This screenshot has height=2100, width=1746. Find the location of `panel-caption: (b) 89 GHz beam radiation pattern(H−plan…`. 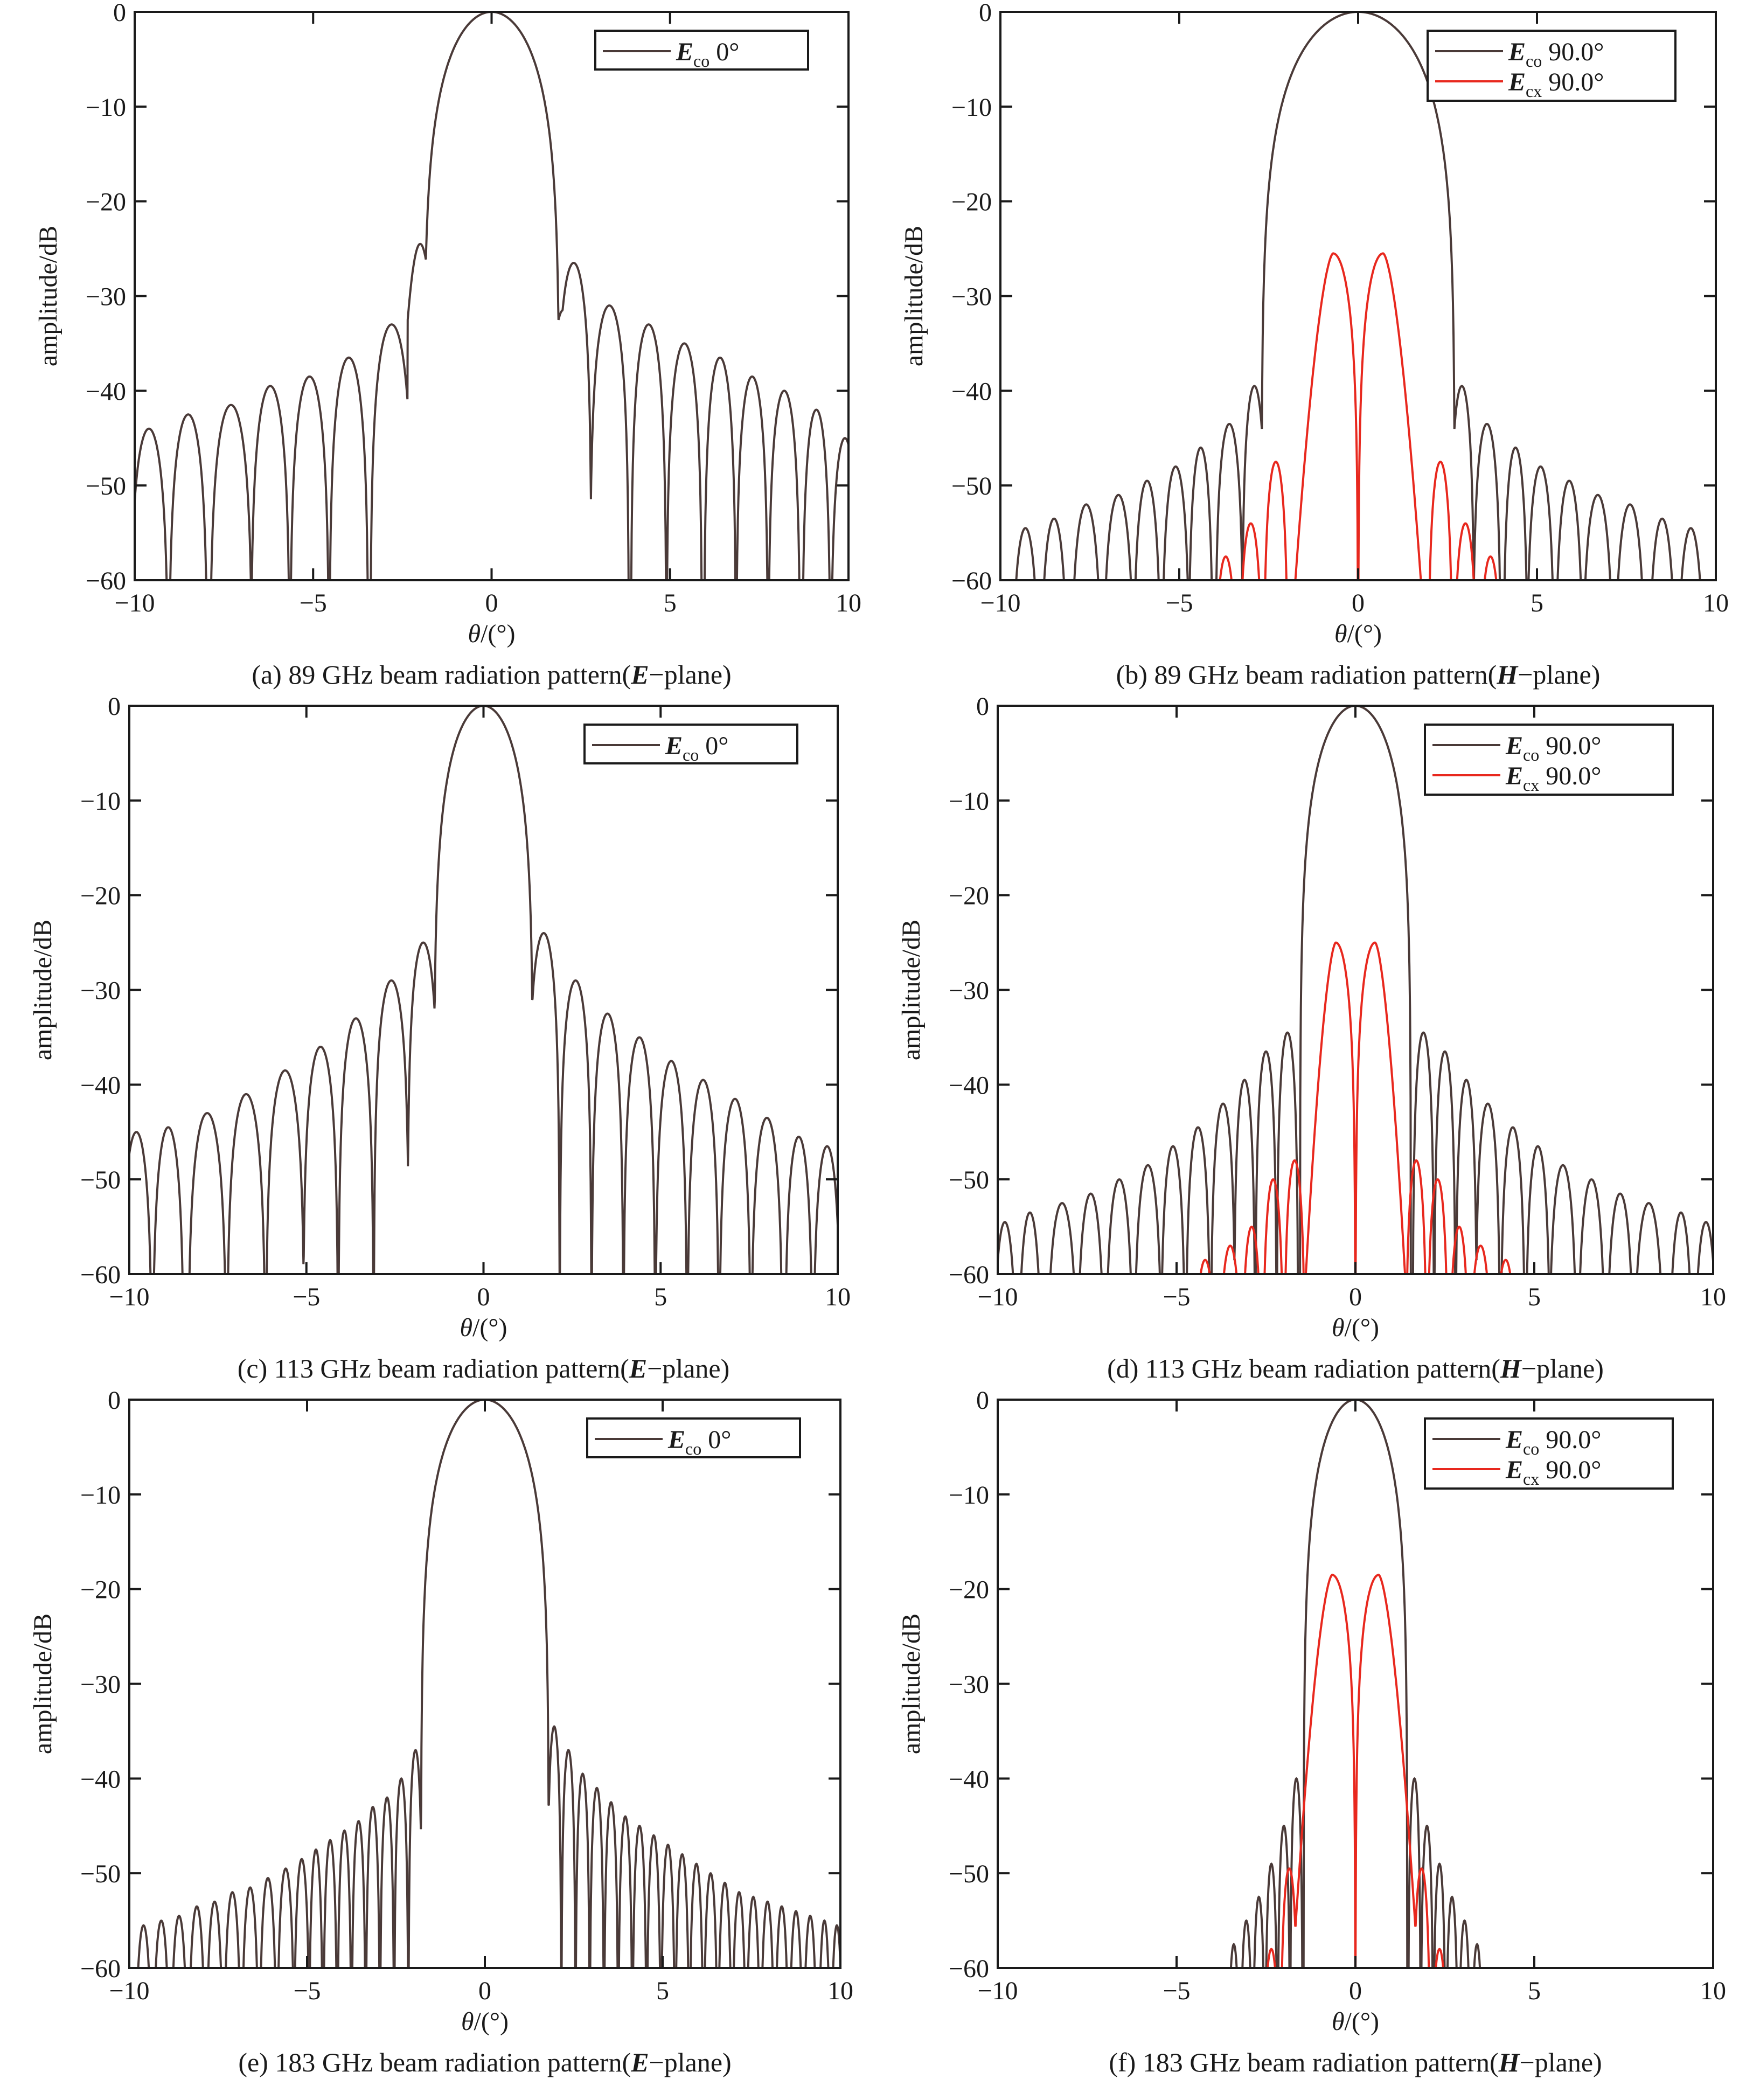

panel-caption: (b) 89 GHz beam radiation pattern(H−plan… is located at coordinates (1358, 674).